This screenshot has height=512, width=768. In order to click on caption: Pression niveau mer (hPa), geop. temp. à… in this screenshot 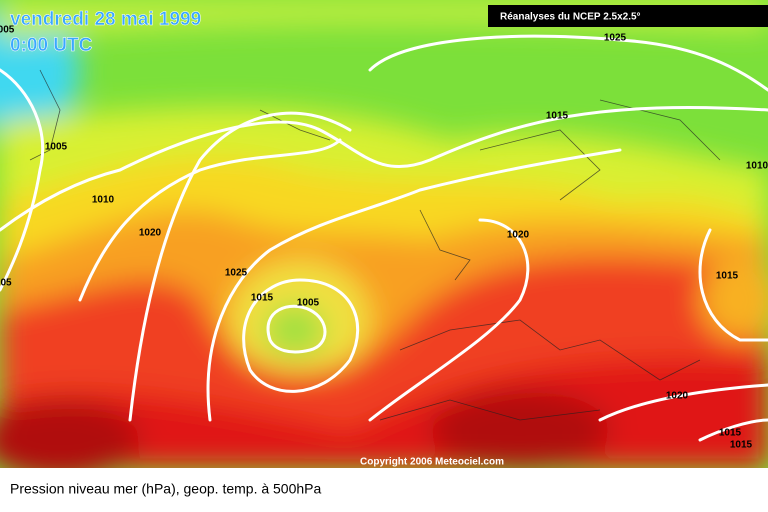, I will do `click(166, 489)`.